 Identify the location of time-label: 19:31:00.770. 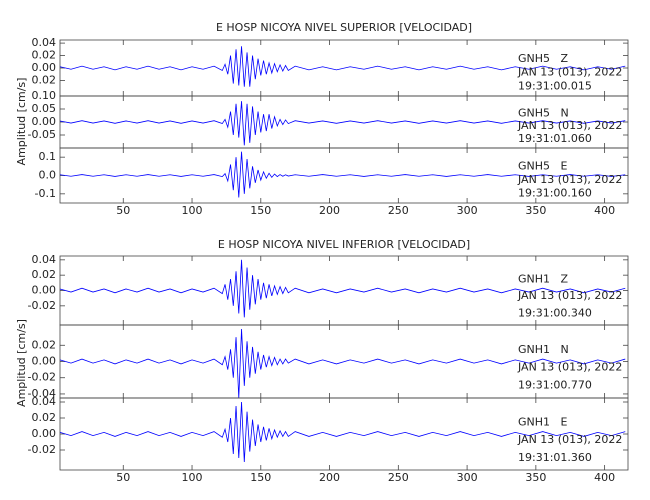
(555, 385).